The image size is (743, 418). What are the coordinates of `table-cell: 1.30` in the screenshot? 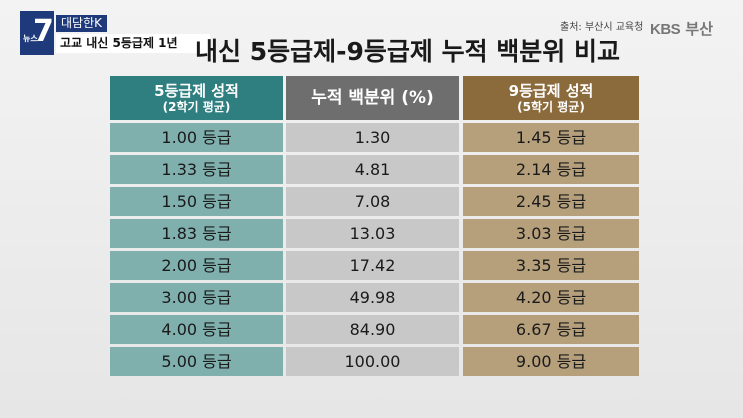 It's located at (372, 137).